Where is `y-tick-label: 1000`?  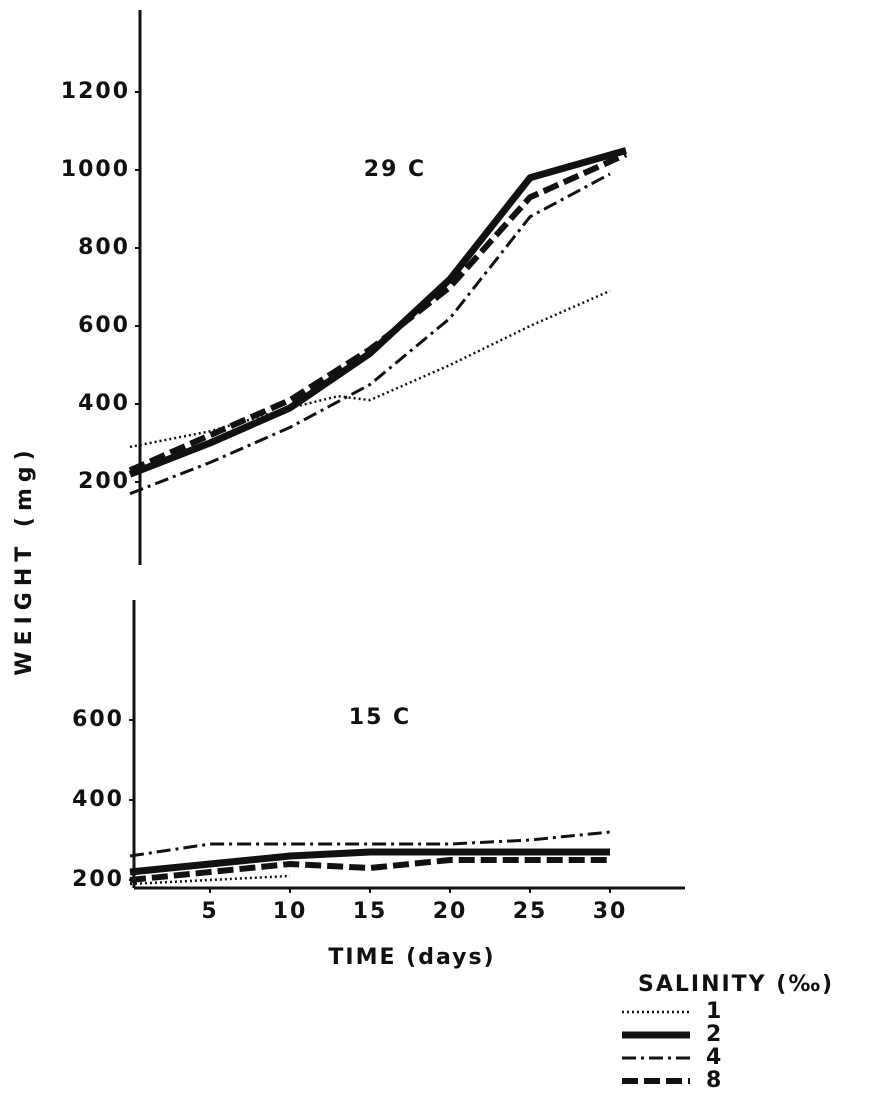 y-tick-label: 1000 is located at coordinates (95, 169).